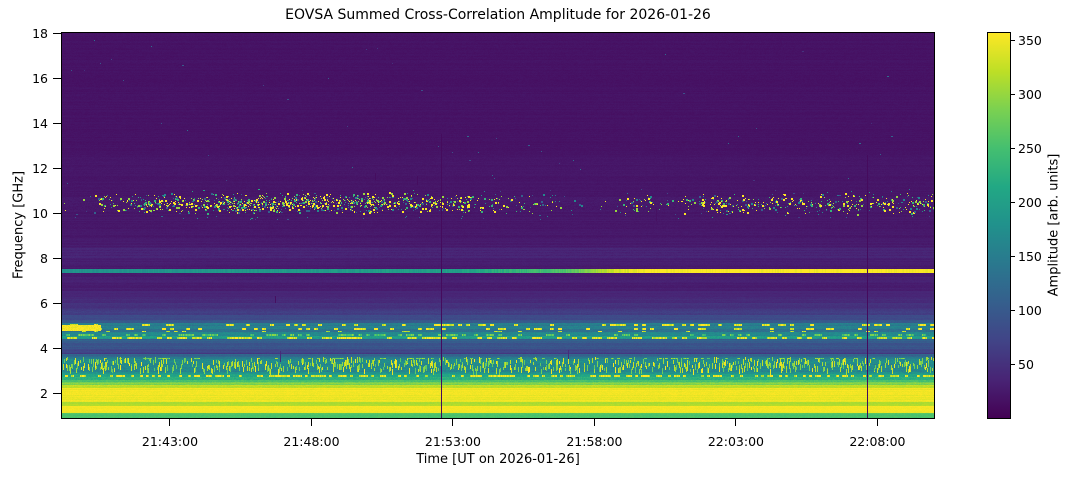 The width and height of the screenshot is (1073, 479). I want to click on y-tick-label: 18, so click(40, 33).